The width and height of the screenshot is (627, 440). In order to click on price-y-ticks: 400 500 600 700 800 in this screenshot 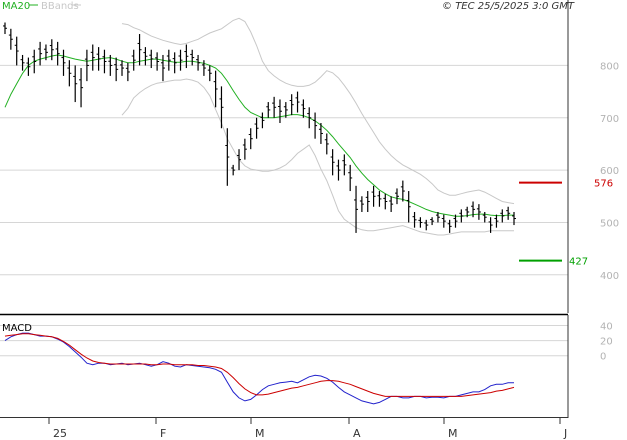, I will do `click(609, 171)`.